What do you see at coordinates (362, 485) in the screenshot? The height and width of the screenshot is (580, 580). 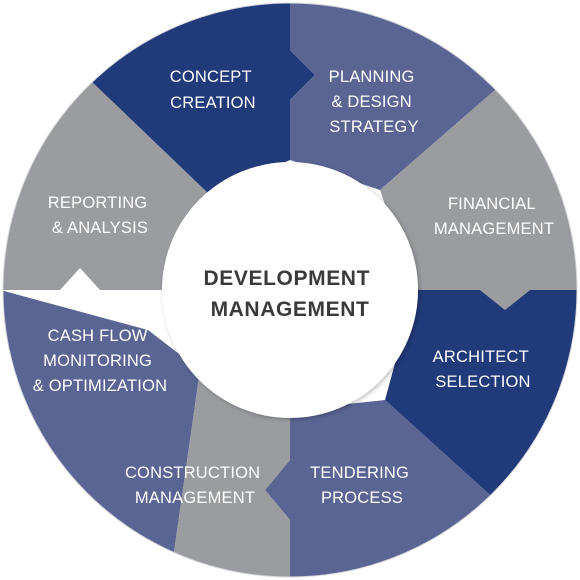 I see `label-tendering-process: TENDERING PROCESS` at bounding box center [362, 485].